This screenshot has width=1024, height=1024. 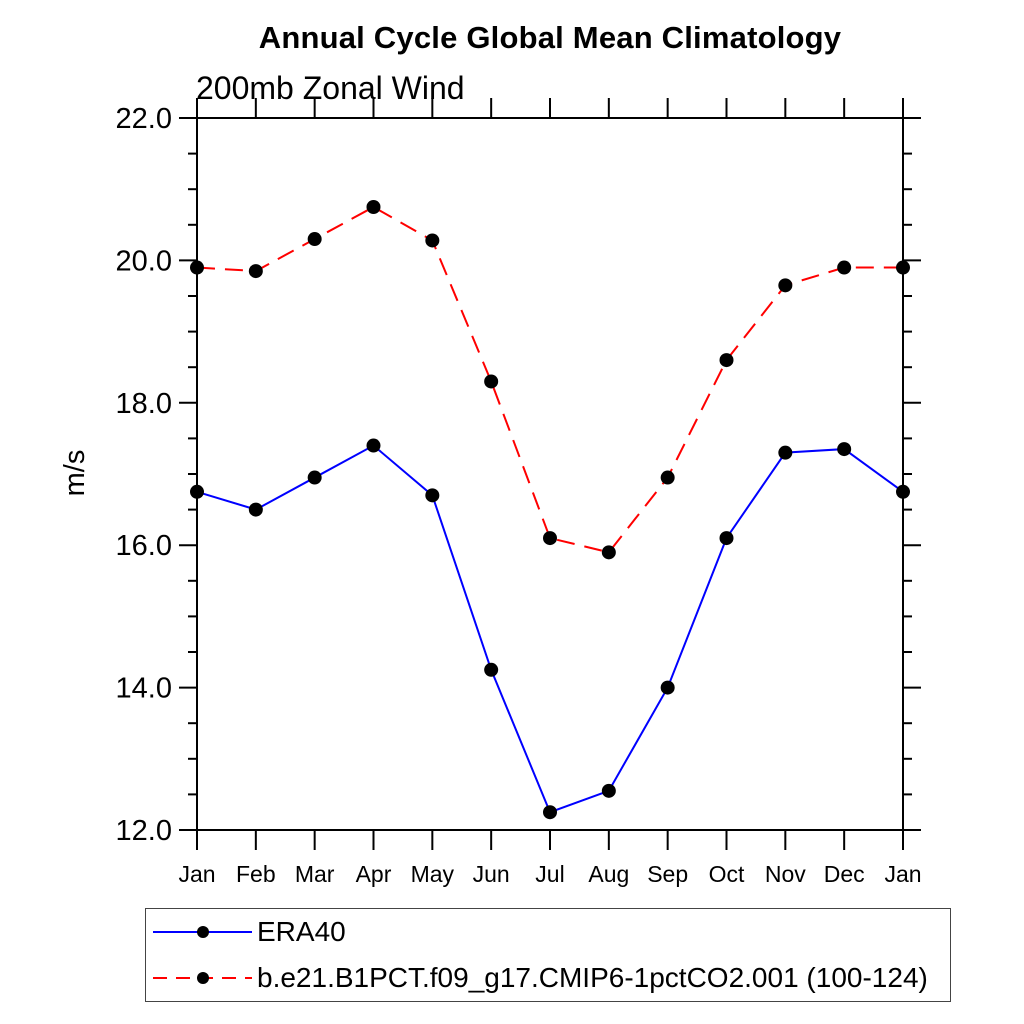 I want to click on x-axis-labels: Jan Feb Mar Apr May Jun Jul Aug Sep Oct Nov Dec Jan, so click(x=549, y=874).